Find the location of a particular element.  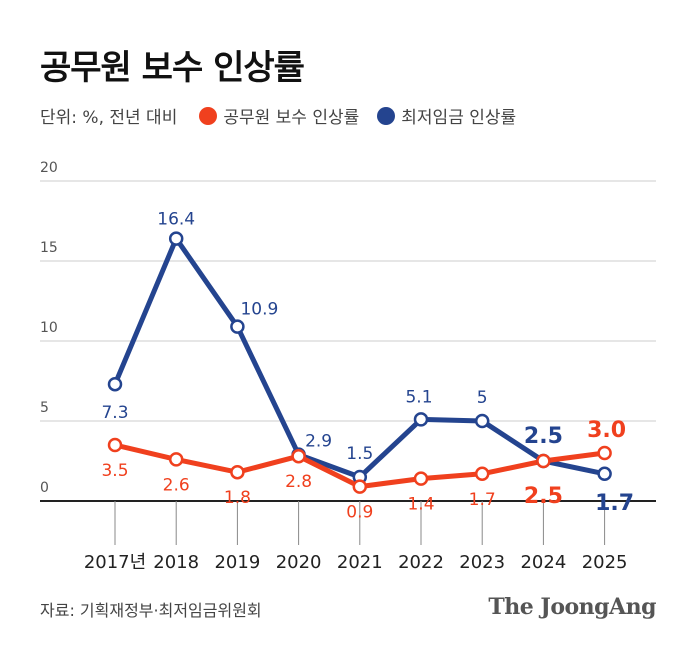

y-tick-label: 0 is located at coordinates (44, 488).